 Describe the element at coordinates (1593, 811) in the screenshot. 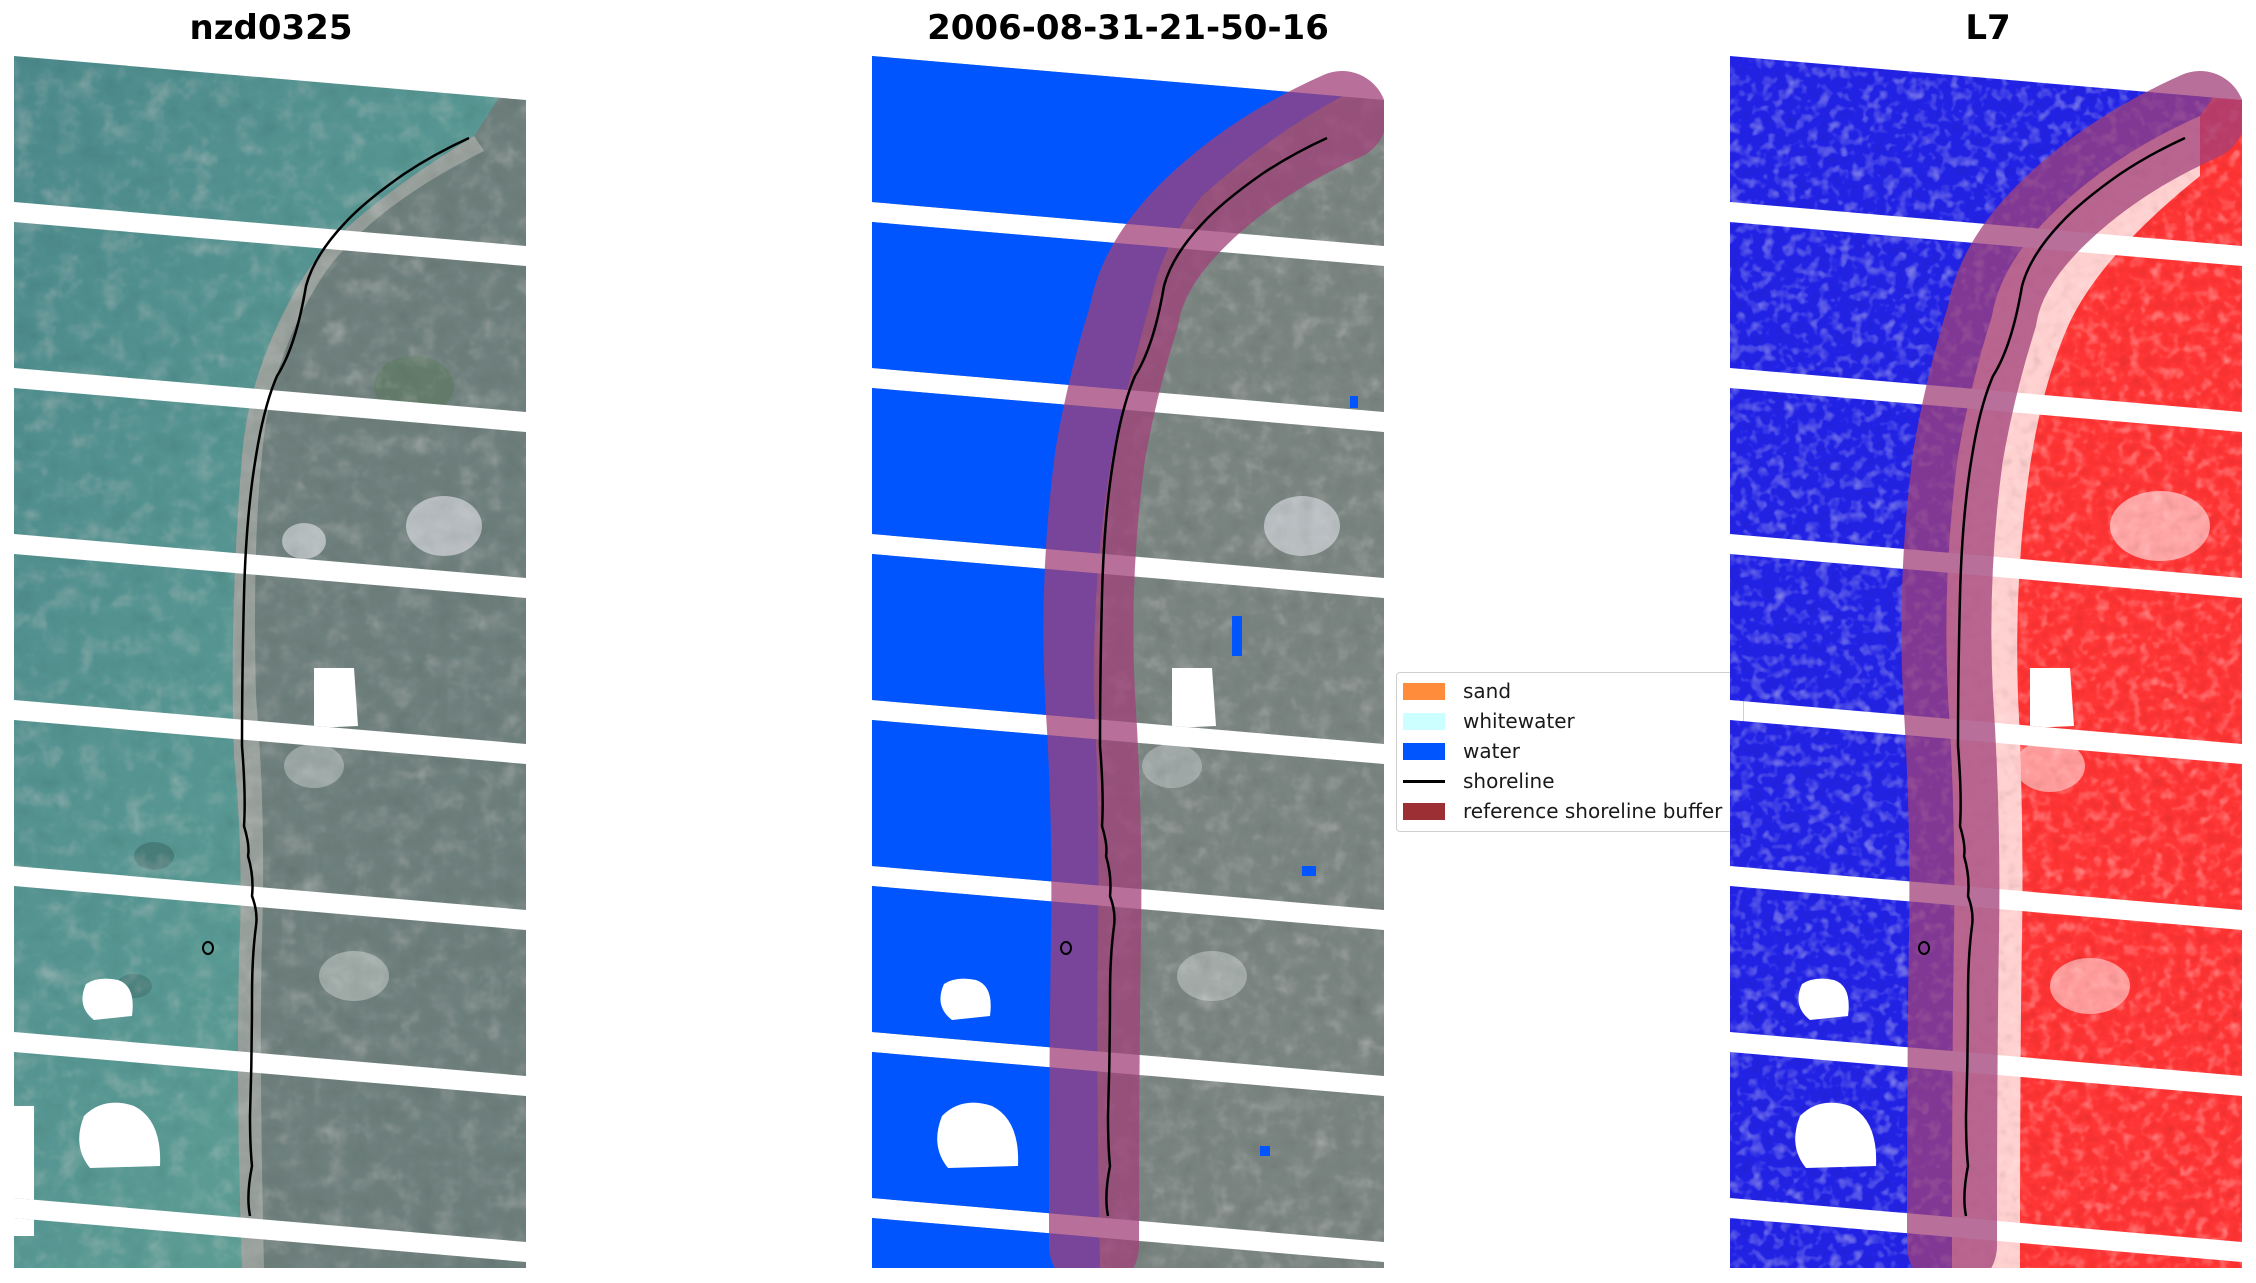

I see `legend-label-buffer: reference shoreline buffer` at that location.